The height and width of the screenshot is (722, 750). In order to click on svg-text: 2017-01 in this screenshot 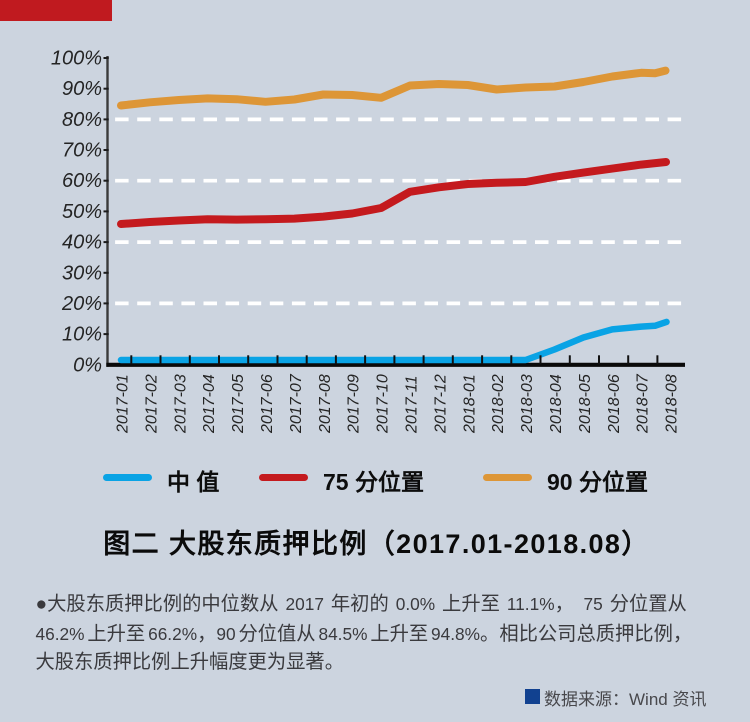, I will do `click(123, 404)`.